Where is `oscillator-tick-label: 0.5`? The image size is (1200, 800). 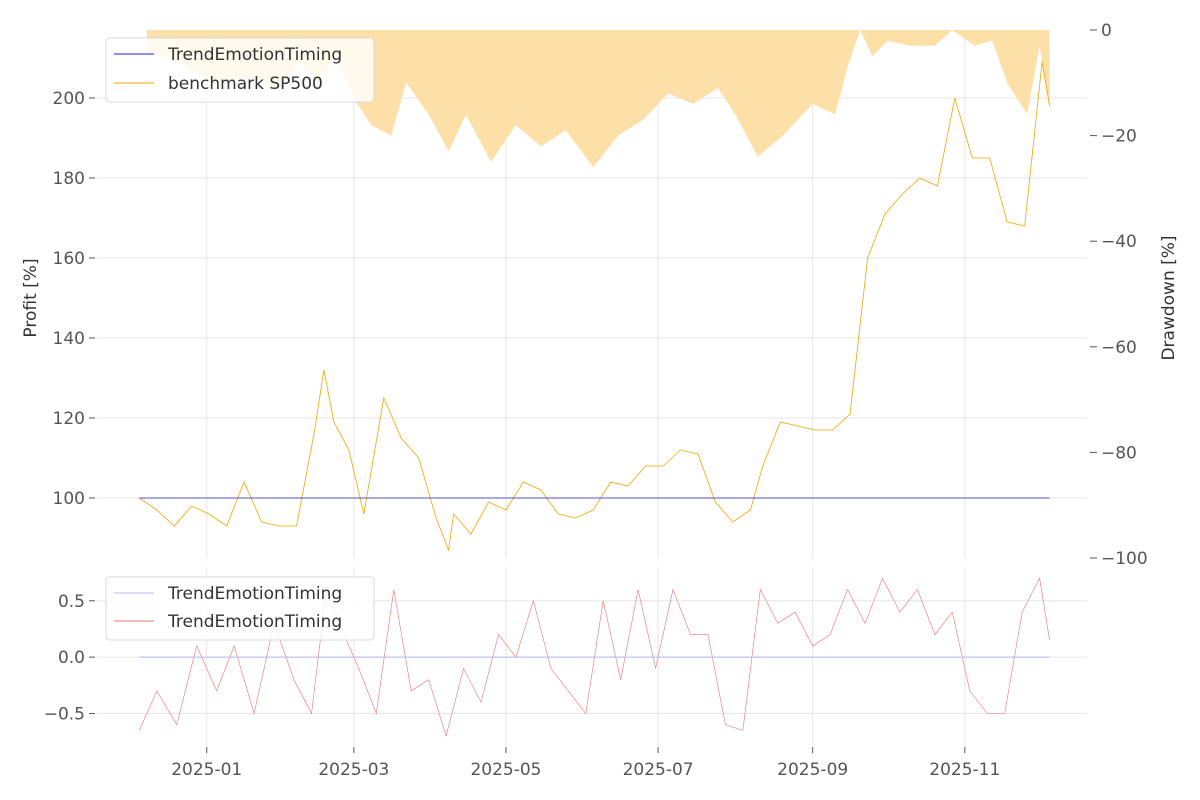 oscillator-tick-label: 0.5 is located at coordinates (71, 602).